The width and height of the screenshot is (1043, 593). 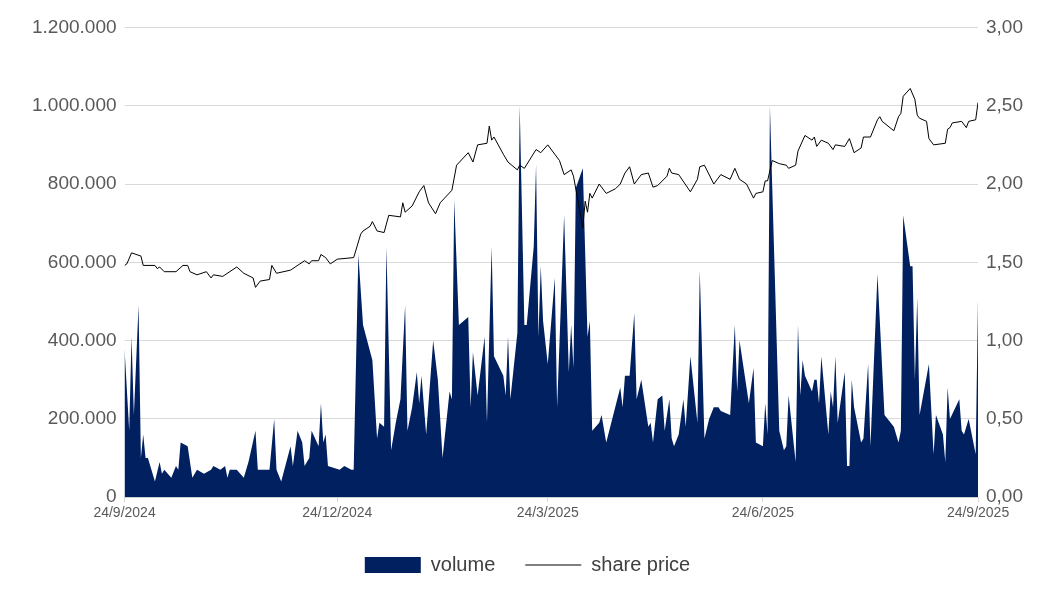 What do you see at coordinates (1004, 261) in the screenshot?
I see `y2-tick-label: 1,50` at bounding box center [1004, 261].